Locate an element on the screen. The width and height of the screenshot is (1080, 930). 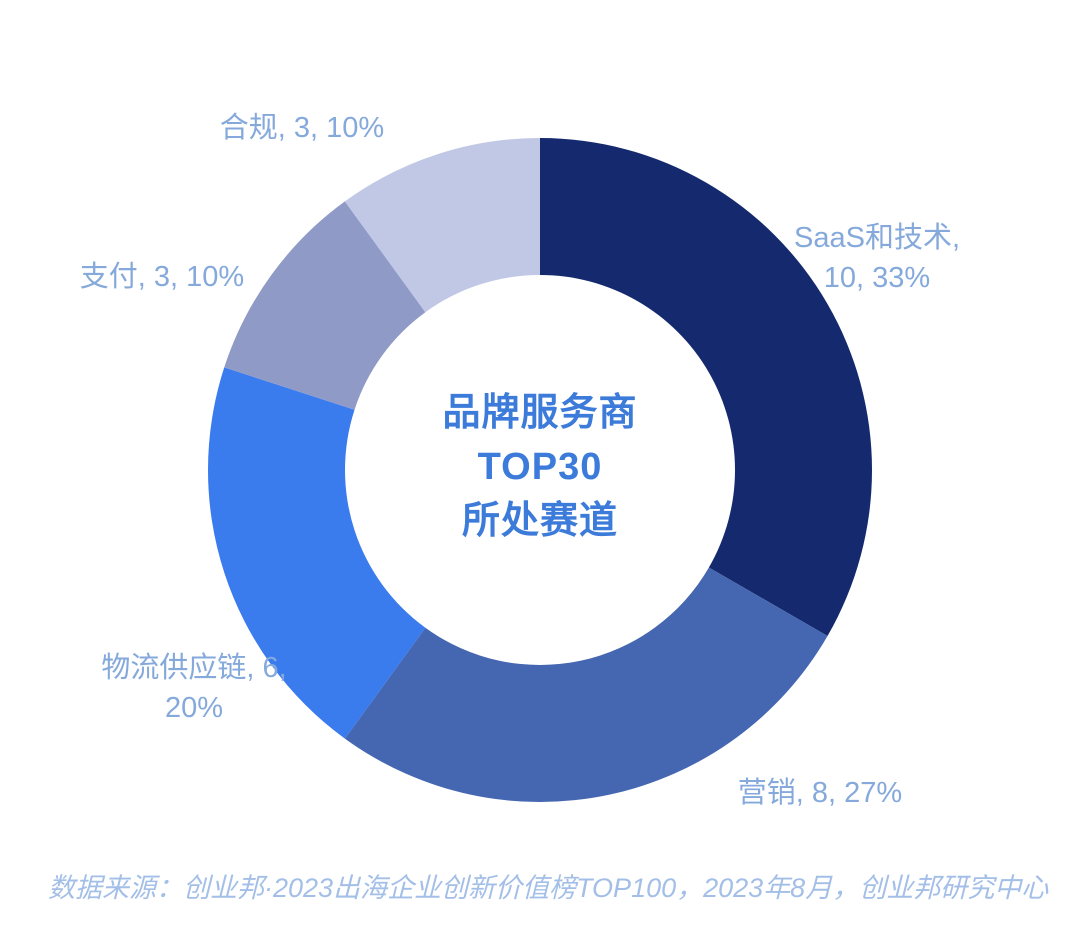
slice-label-wuliu: 物流供应链, 6, 20% is located at coordinates (194, 687).